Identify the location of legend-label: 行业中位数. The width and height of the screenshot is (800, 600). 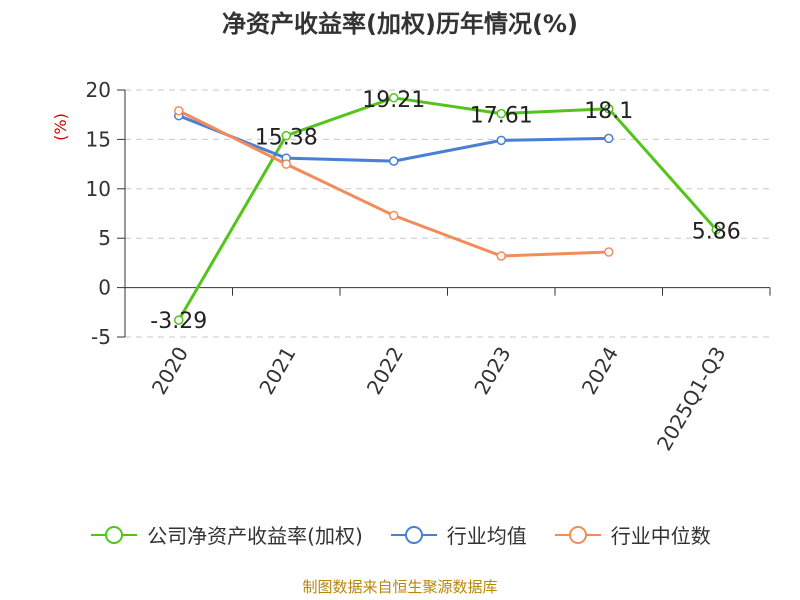
(660, 536).